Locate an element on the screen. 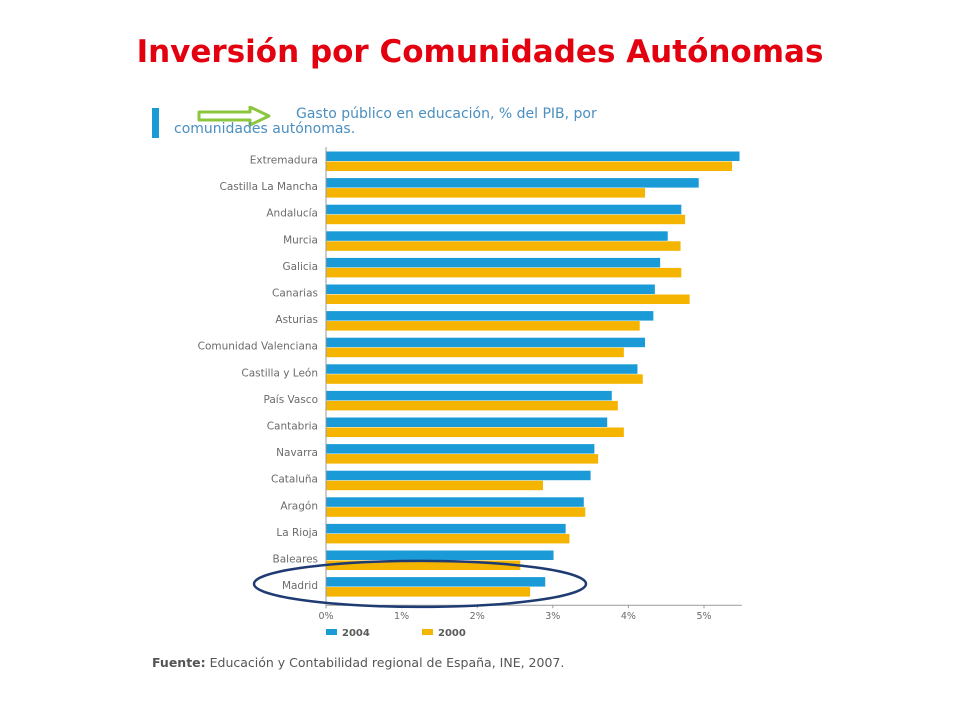 Image resolution: width=960 pixels, height=720 pixels. x-tick-label: 1% is located at coordinates (401, 616).